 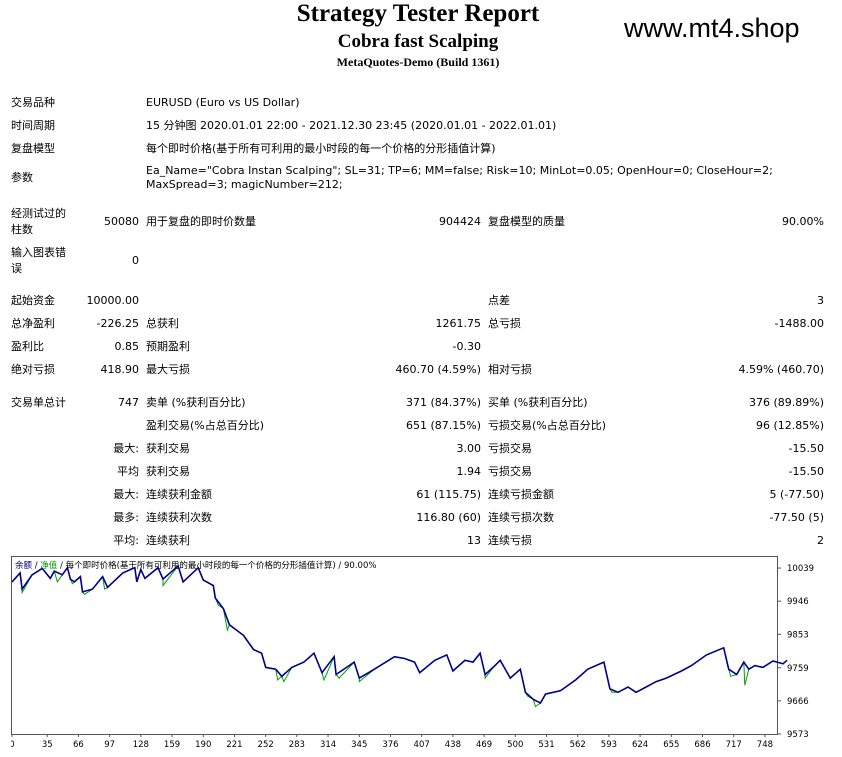 What do you see at coordinates (453, 745) in the screenshot?
I see `x-tick-label: 438` at bounding box center [453, 745].